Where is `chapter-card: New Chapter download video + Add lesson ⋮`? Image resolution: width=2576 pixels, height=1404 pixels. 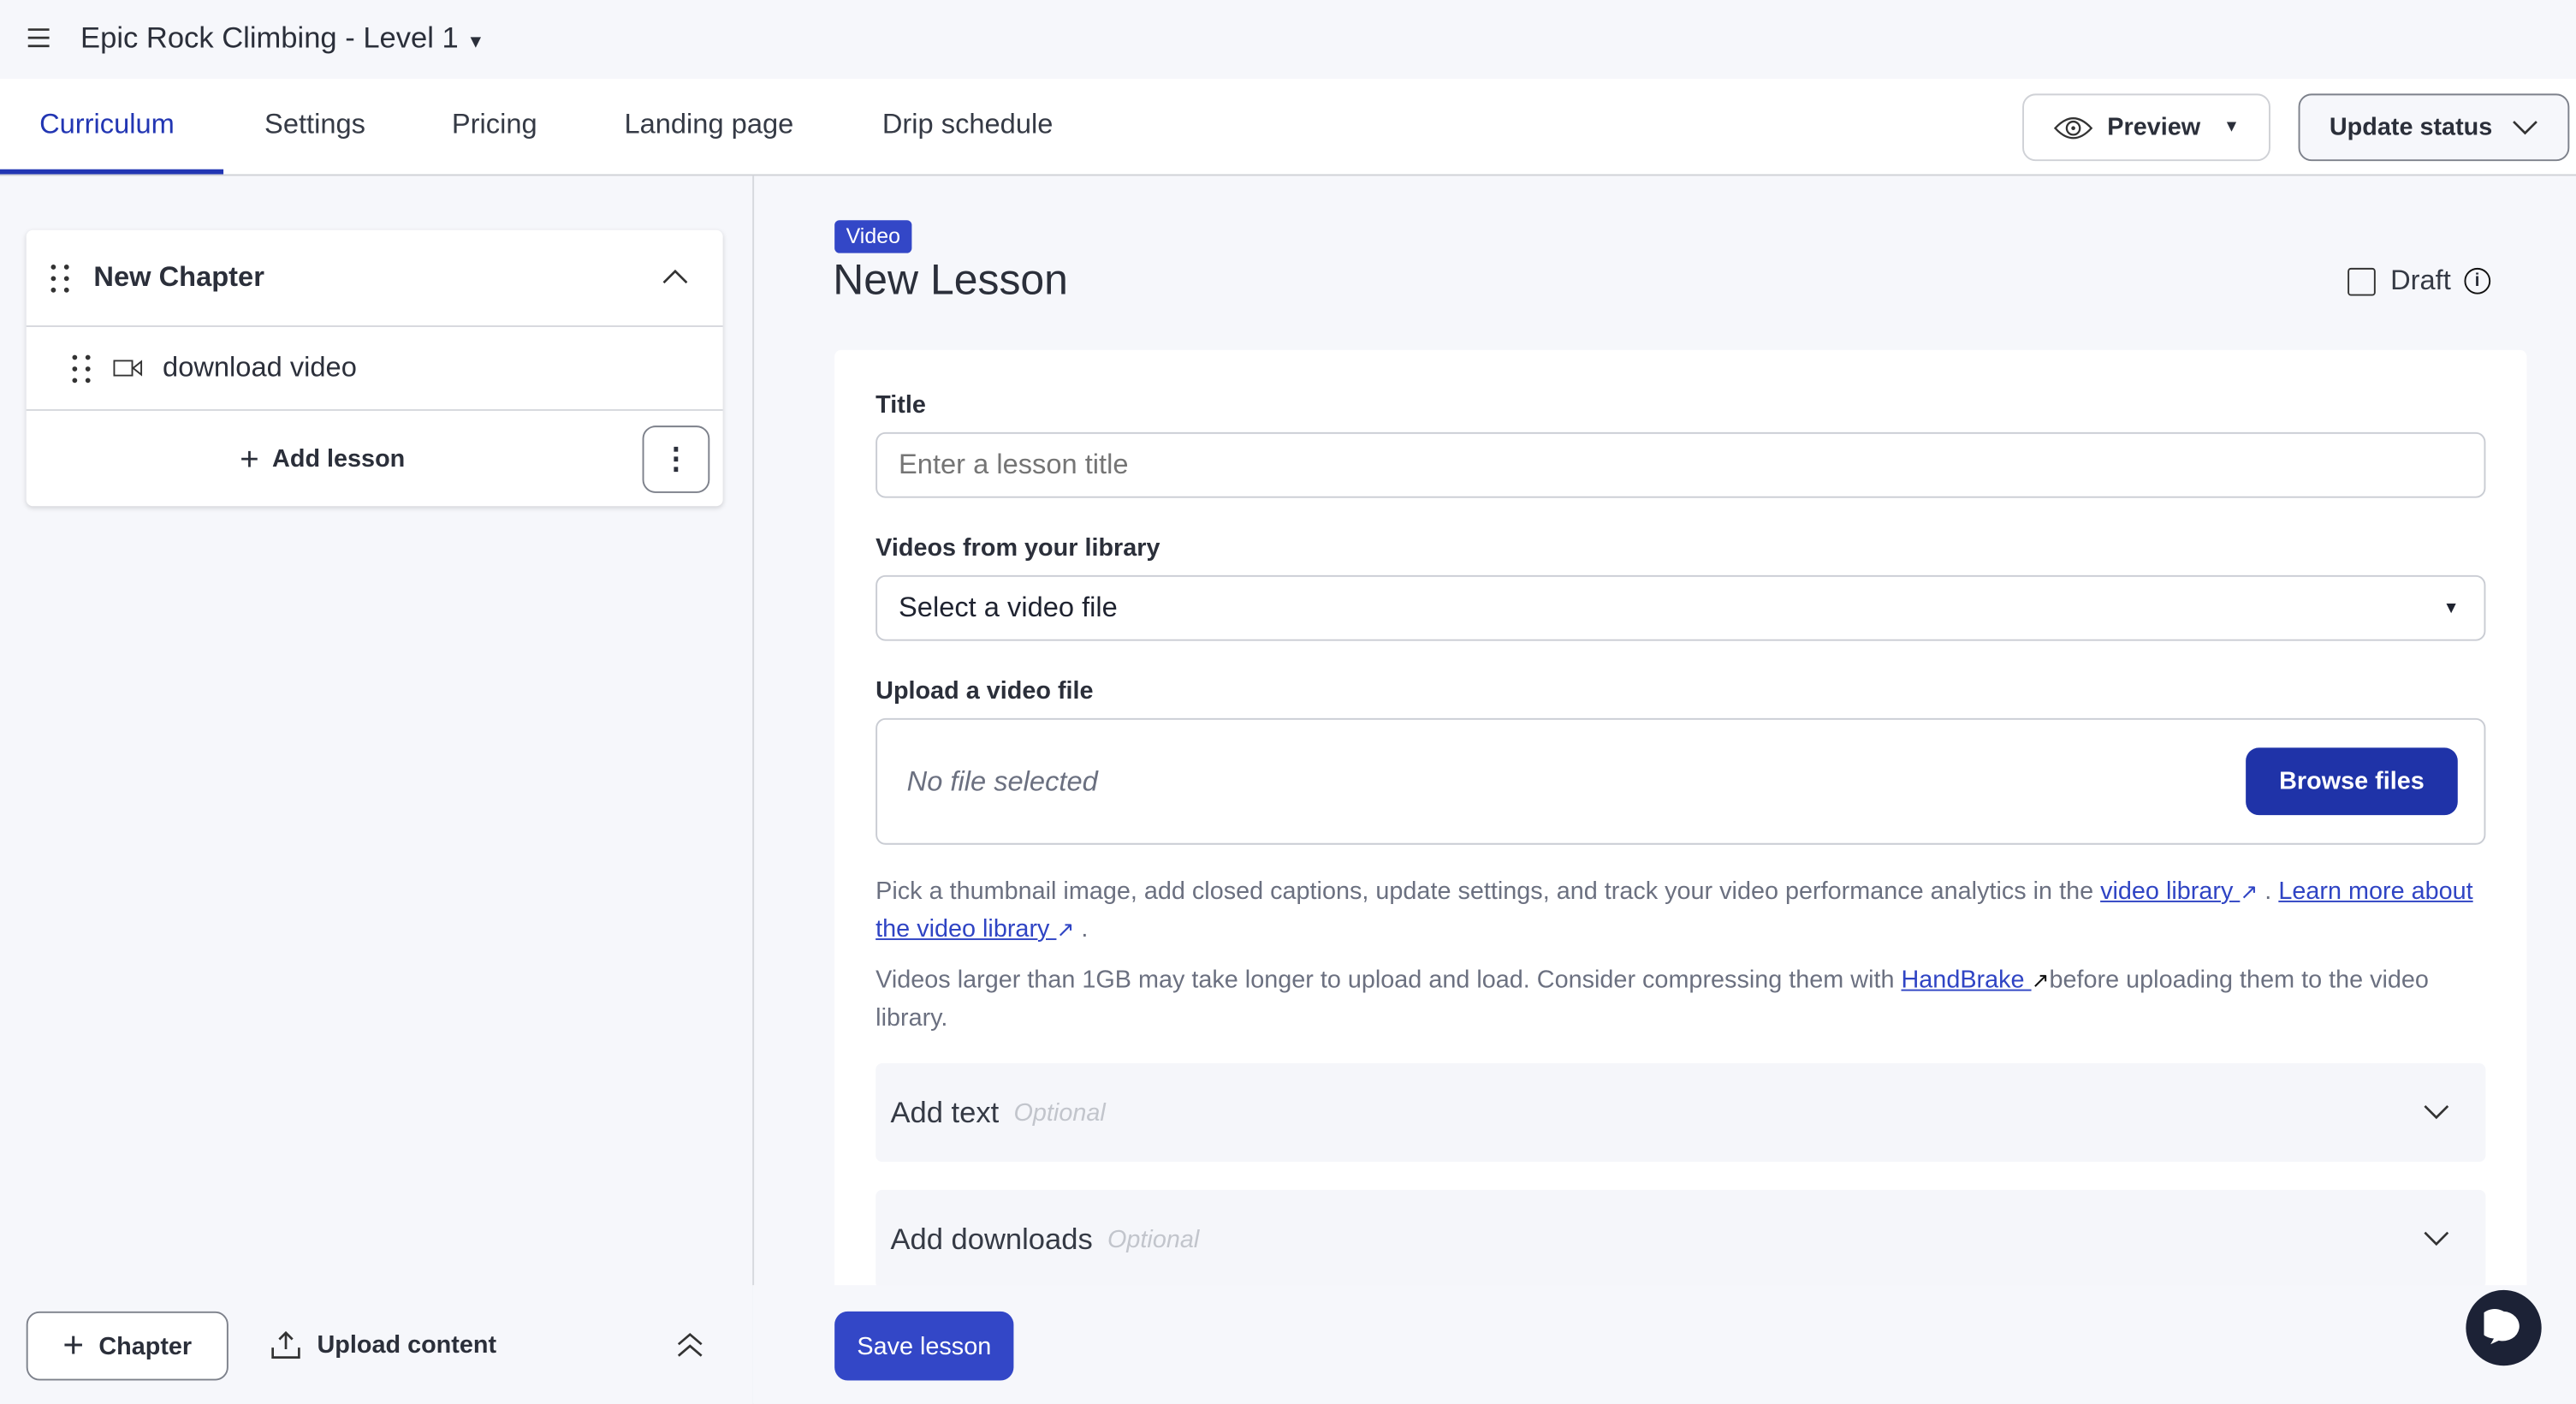
chapter-card: New Chapter download video + Add lesson ⋮ is located at coordinates (374, 368).